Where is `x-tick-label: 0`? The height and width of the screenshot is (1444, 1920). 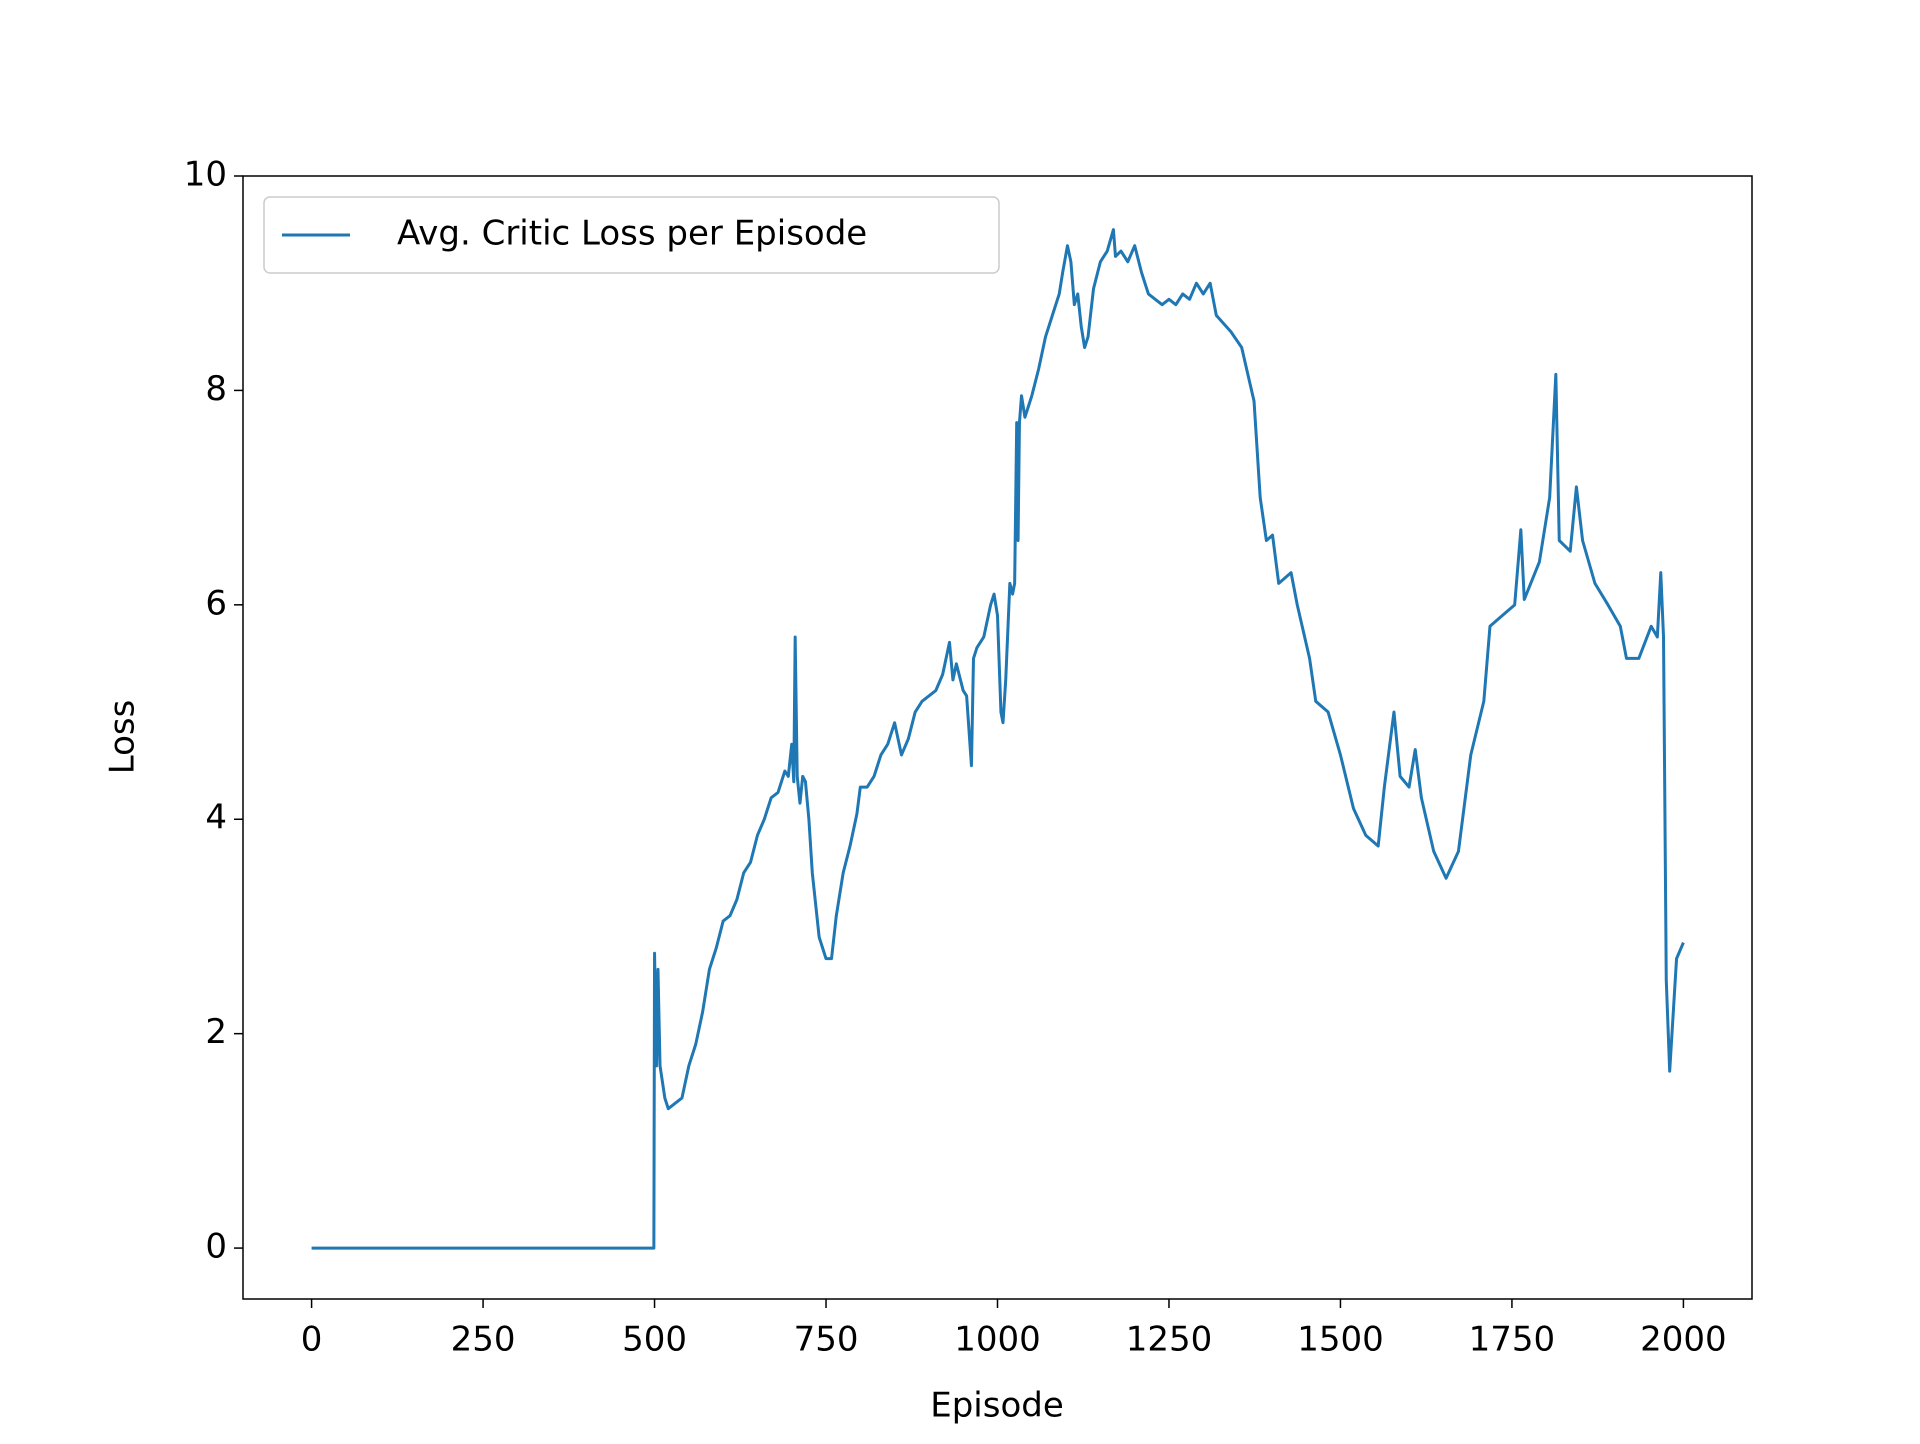
x-tick-label: 0 is located at coordinates (312, 1340).